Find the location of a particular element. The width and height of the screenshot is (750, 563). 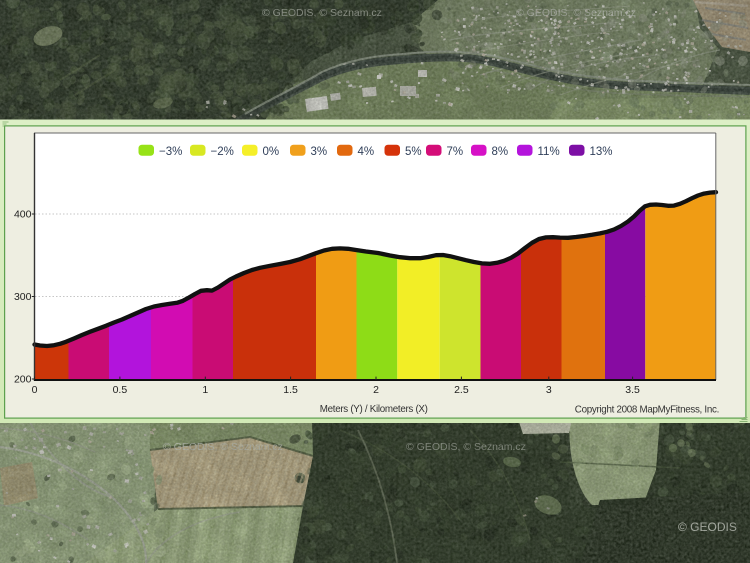

svg-text: 1 is located at coordinates (205, 390).